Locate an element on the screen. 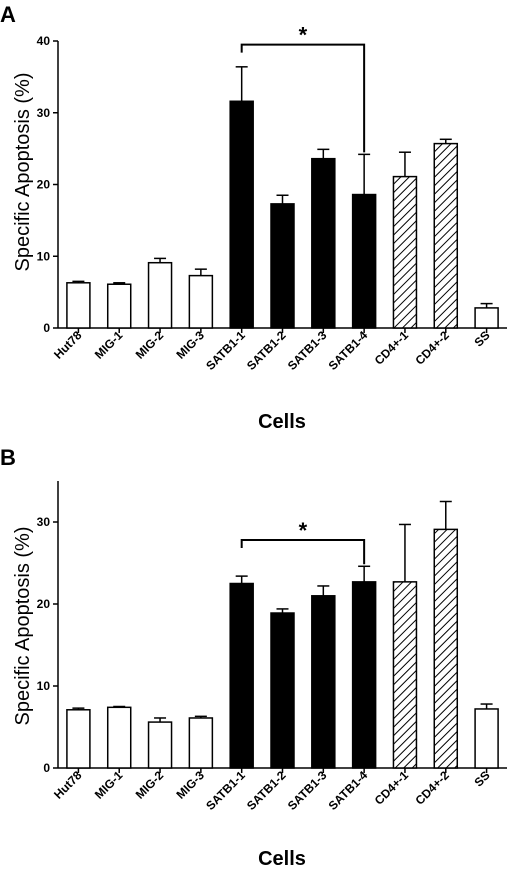  panel-label-a: A is located at coordinates (8, 14).